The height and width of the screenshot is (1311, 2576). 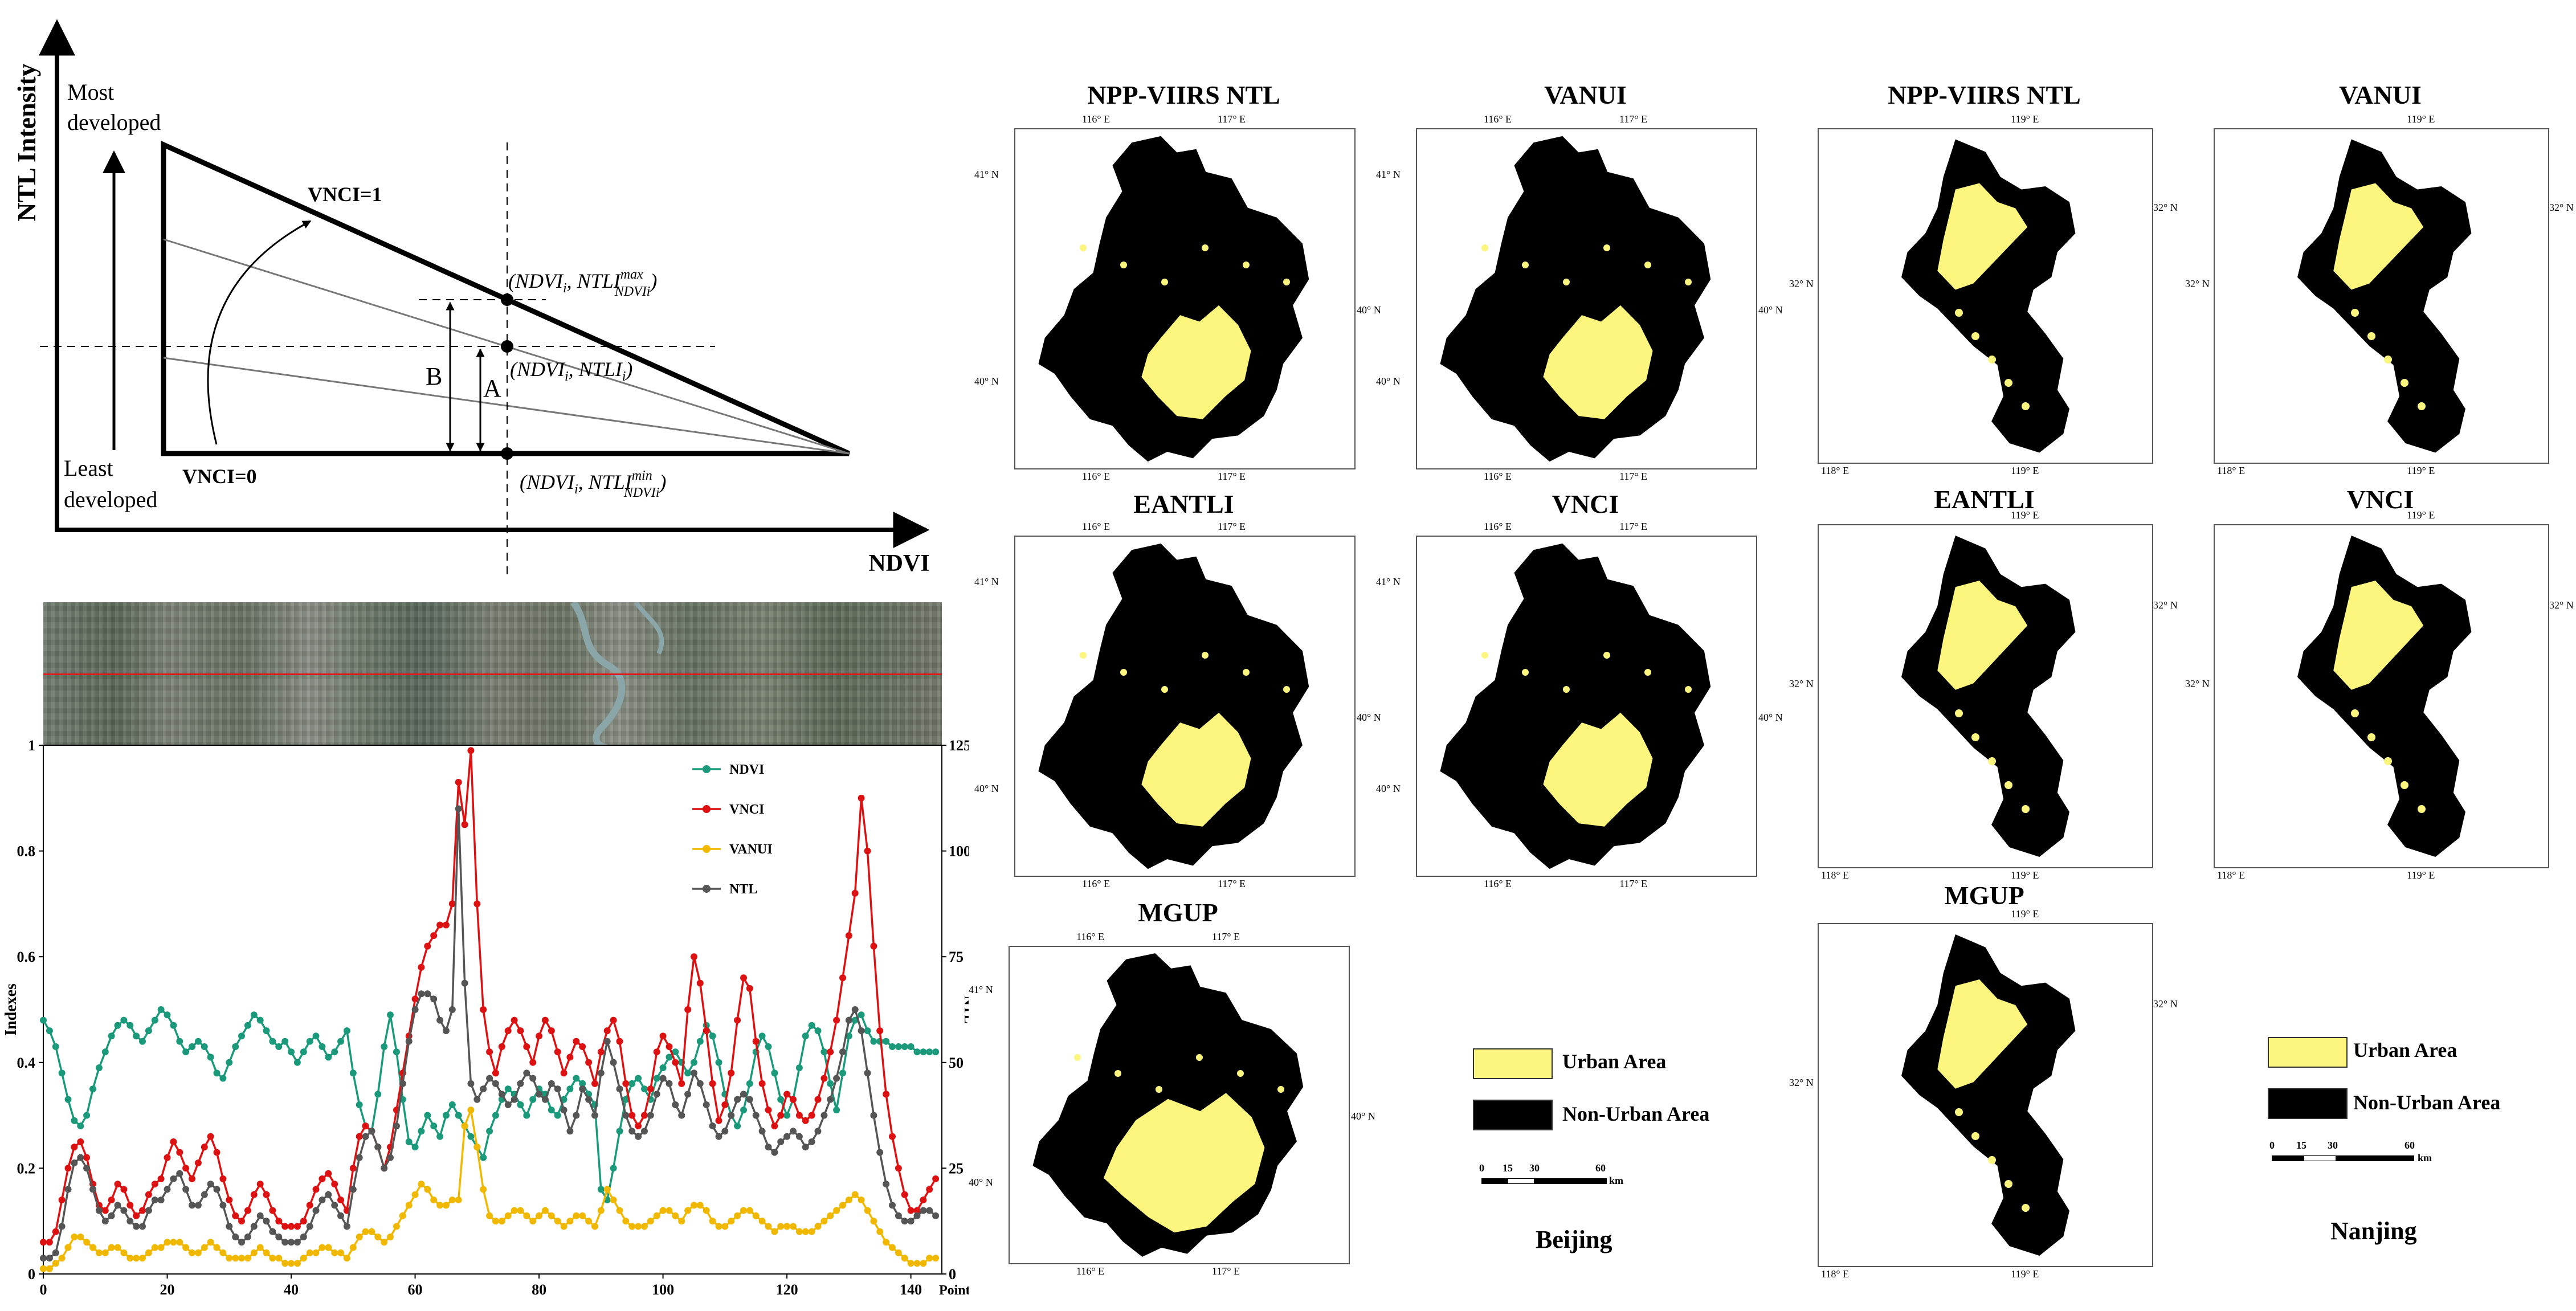 I want to click on scale-unit: km, so click(x=2425, y=1157).